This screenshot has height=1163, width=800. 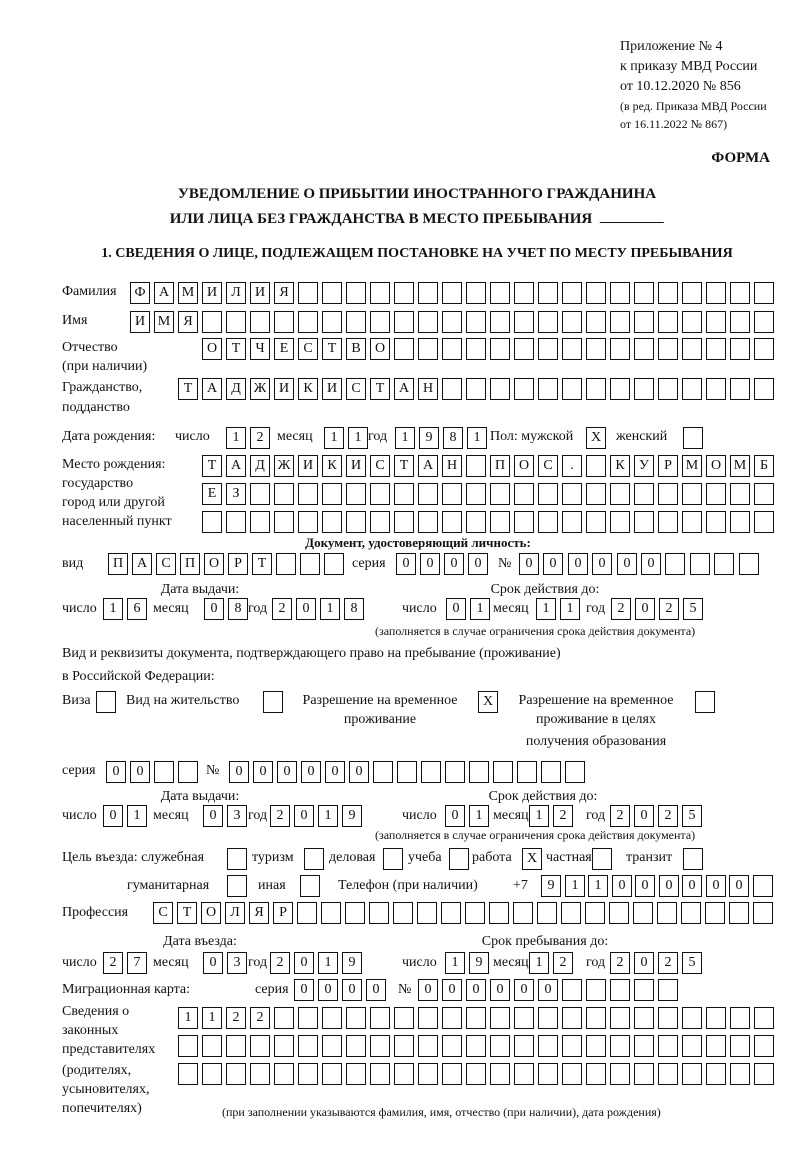 I want to click on character-box: С, so click(x=356, y=389).